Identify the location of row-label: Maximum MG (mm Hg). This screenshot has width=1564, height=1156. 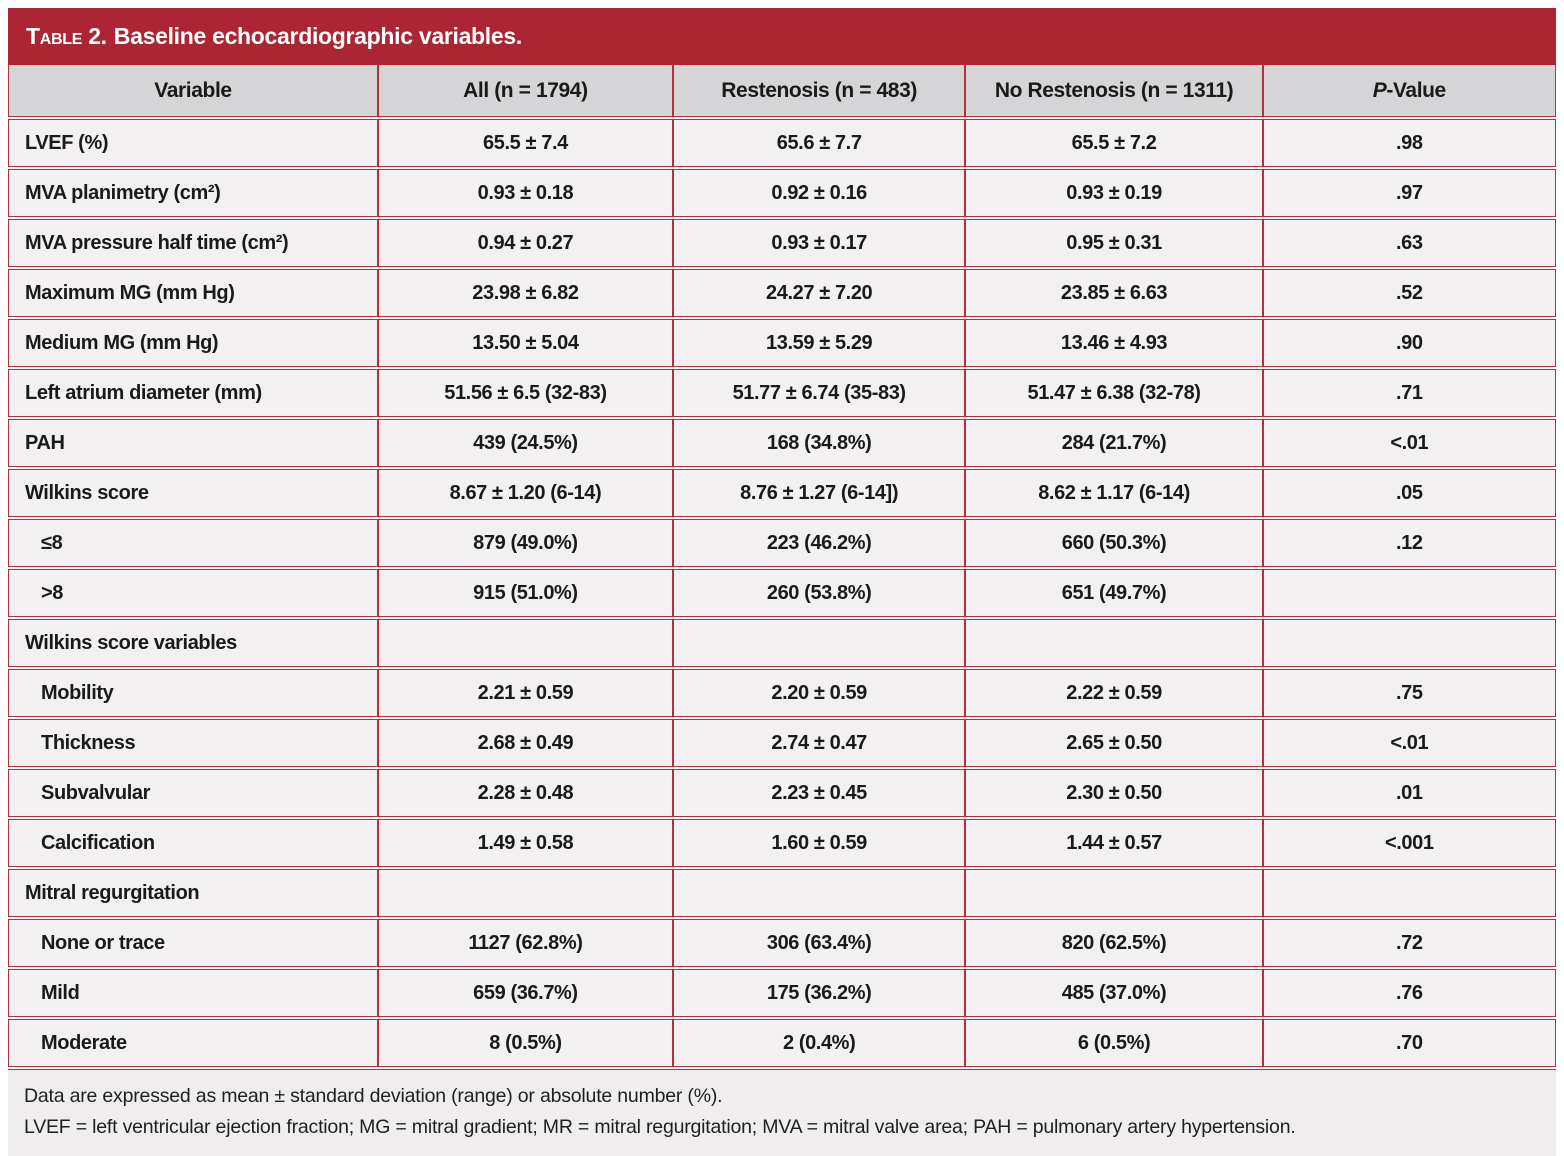
(193, 293).